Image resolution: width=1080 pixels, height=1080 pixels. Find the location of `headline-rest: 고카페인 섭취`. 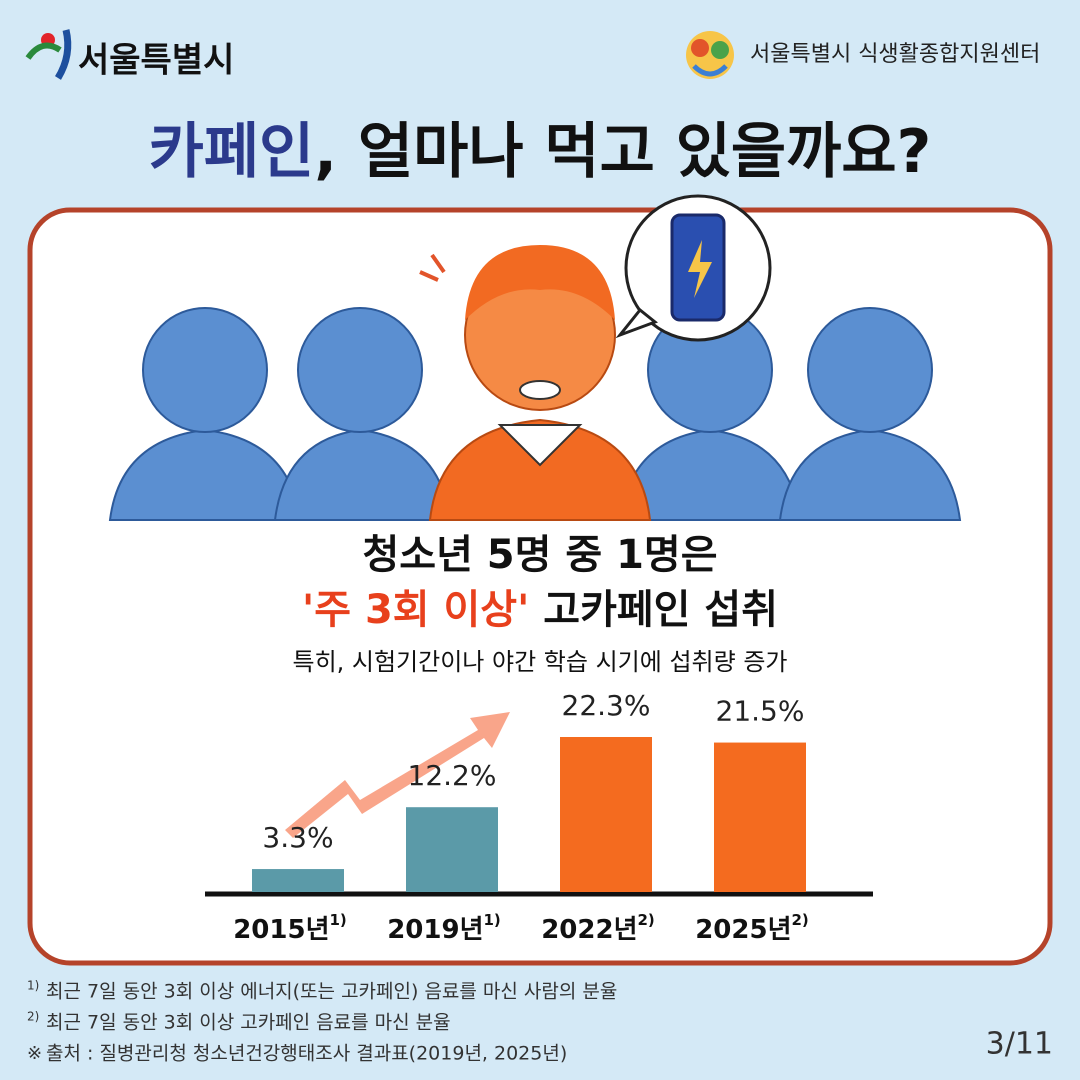

headline-rest: 고카페인 섭취 is located at coordinates (653, 610).